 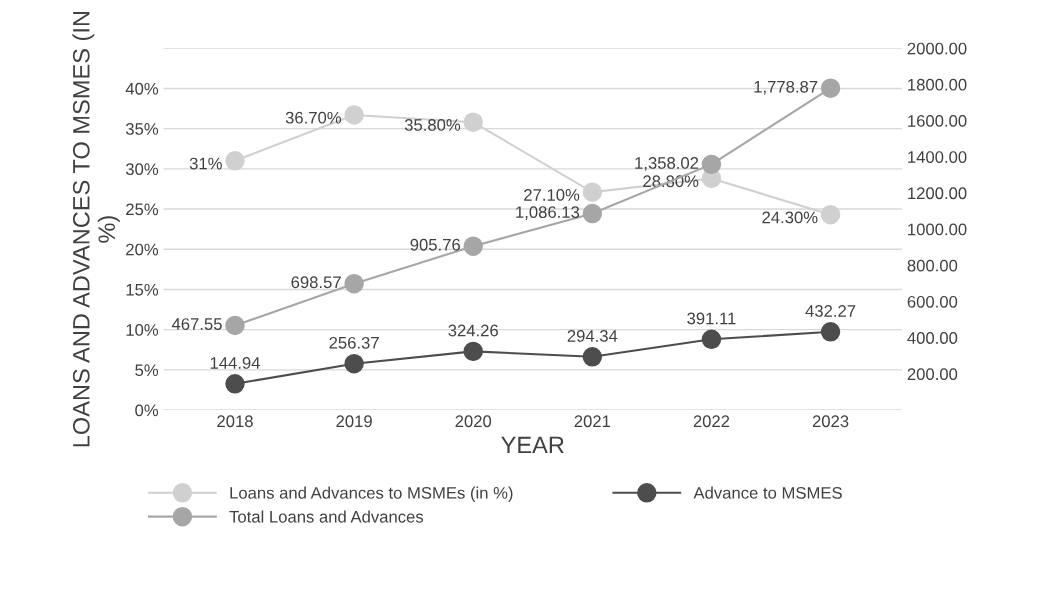 I want to click on legend-label: Advance to MSMES, so click(x=767, y=492).